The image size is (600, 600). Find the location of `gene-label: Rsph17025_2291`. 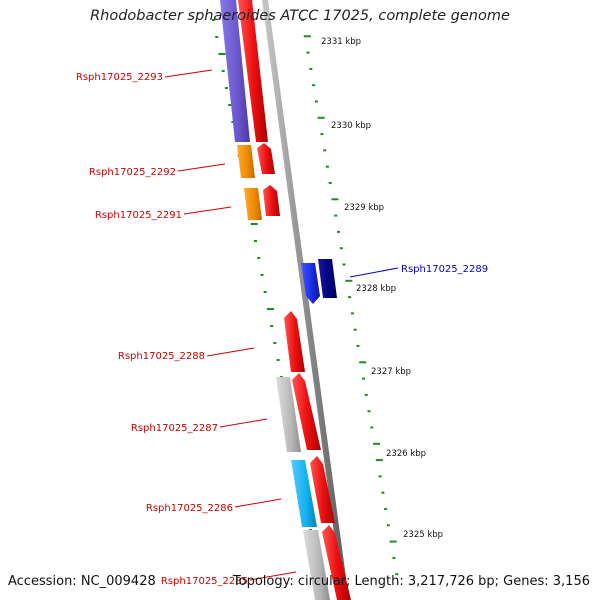

gene-label: Rsph17025_2291 is located at coordinates (138, 215).